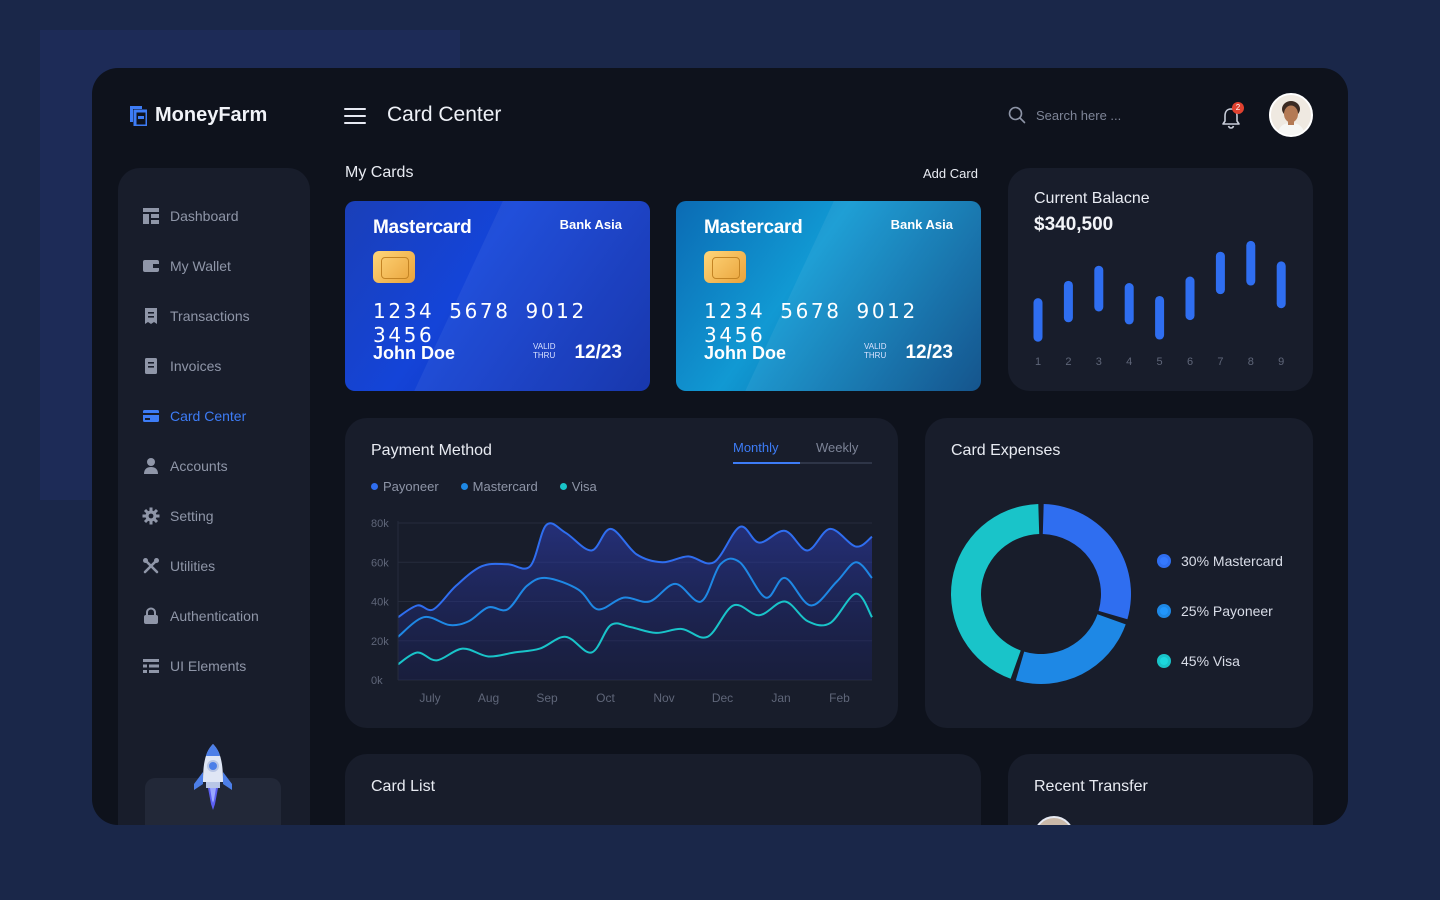 The height and width of the screenshot is (900, 1440). Describe the element at coordinates (950, 173) in the screenshot. I see `add-card-button: Add Card` at that location.